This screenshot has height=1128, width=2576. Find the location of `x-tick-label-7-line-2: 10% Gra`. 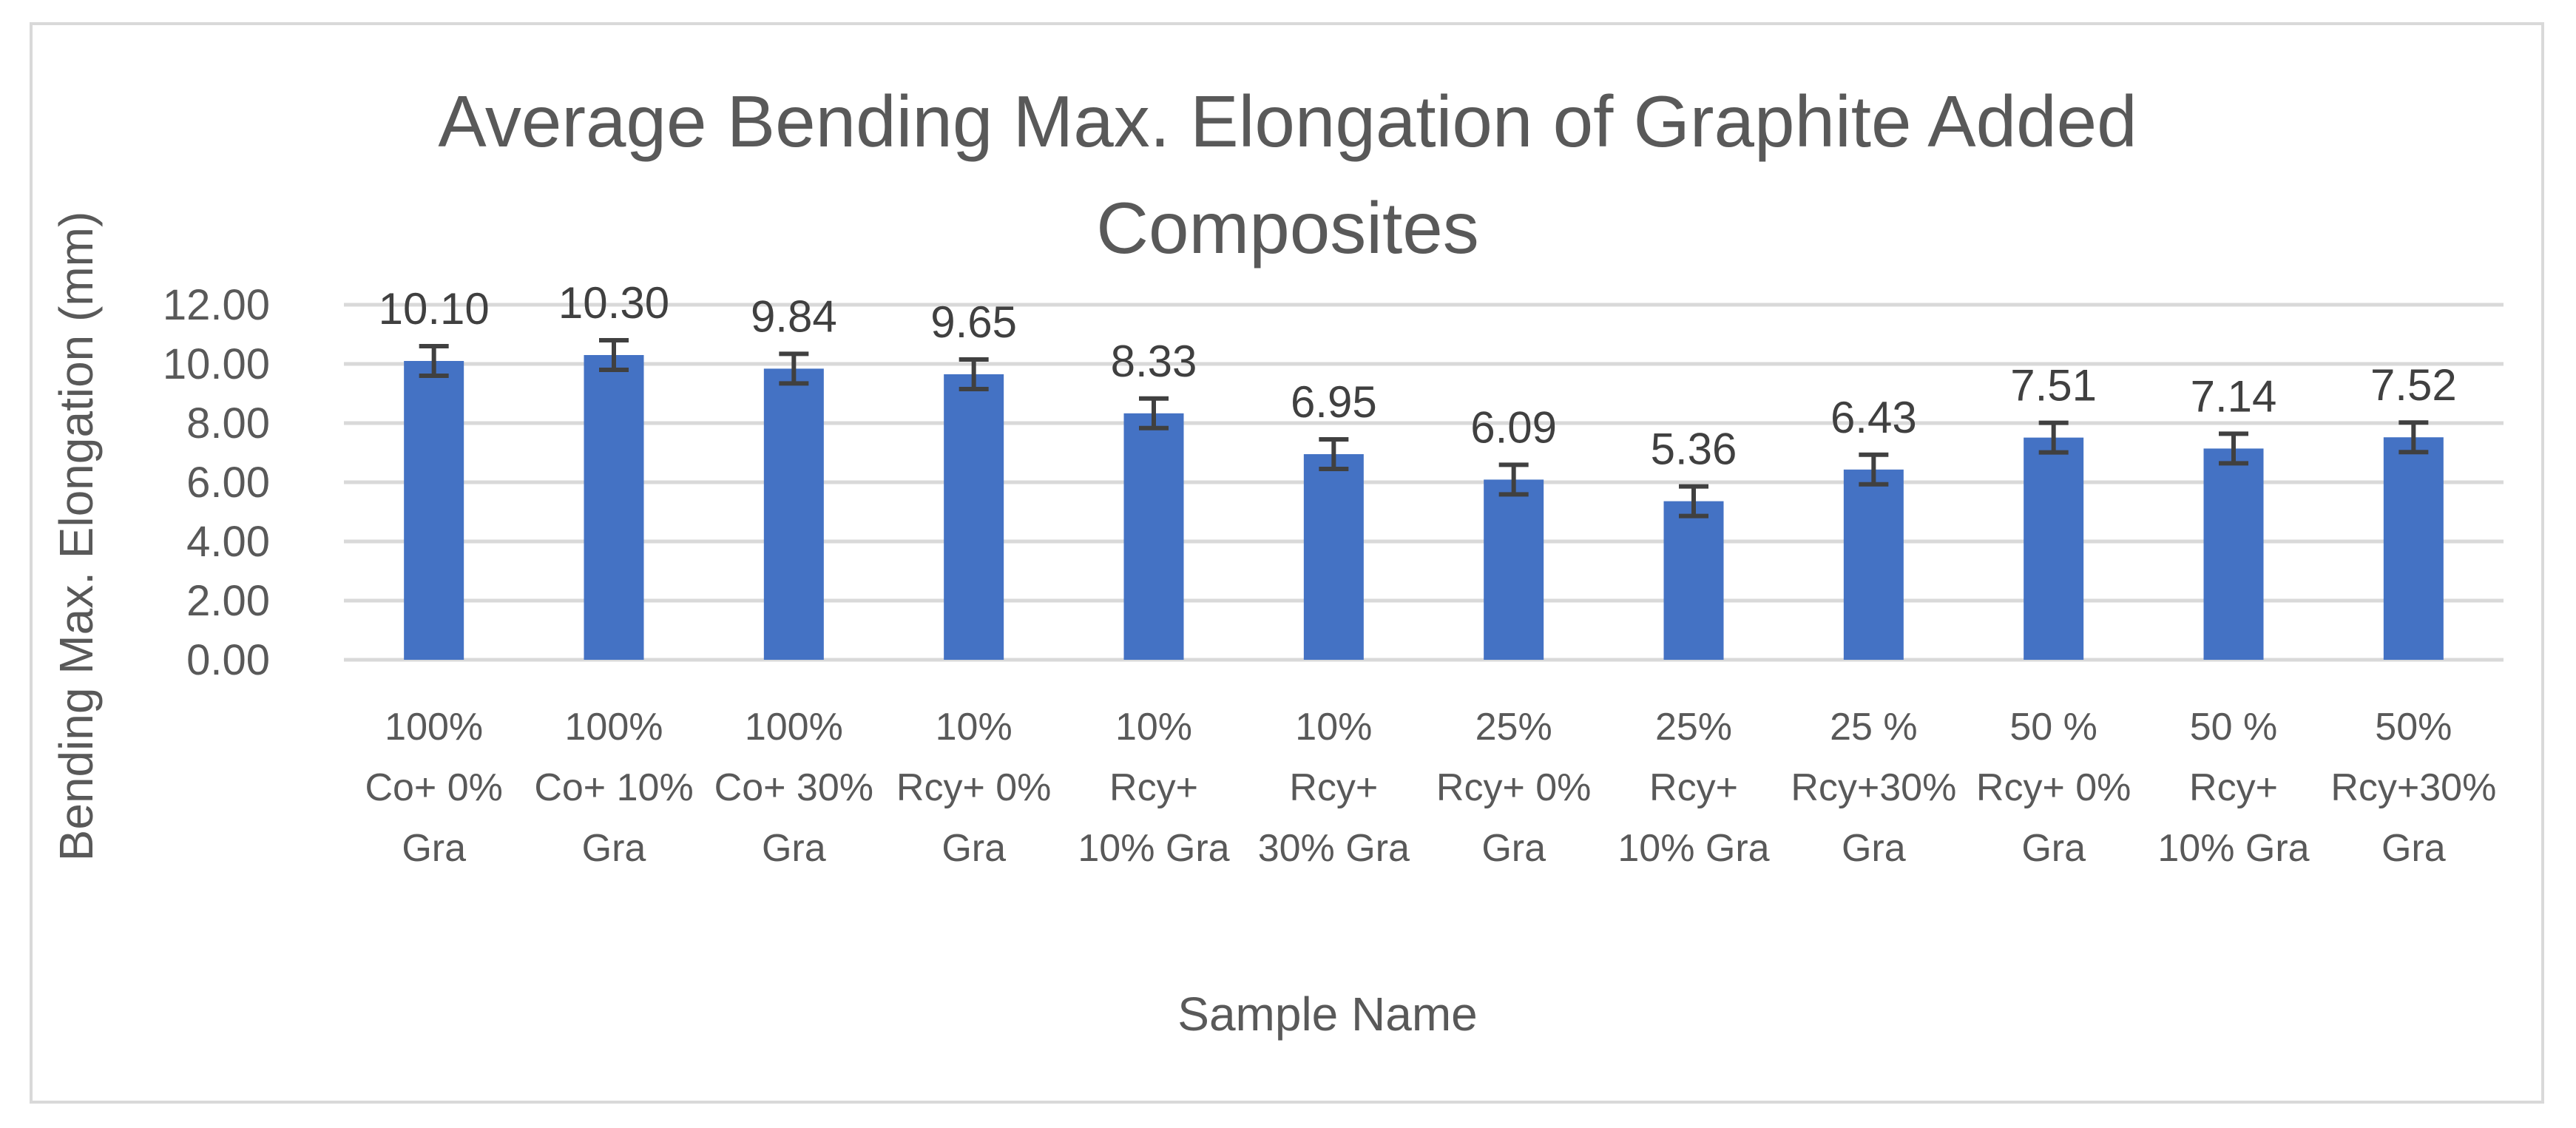

x-tick-label-7-line-2: 10% Gra is located at coordinates (1693, 848).